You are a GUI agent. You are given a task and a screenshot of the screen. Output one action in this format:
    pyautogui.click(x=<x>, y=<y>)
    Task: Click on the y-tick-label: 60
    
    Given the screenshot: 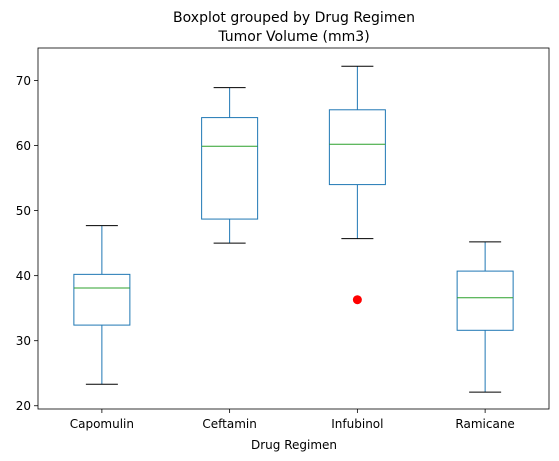 What is the action you would take?
    pyautogui.click(x=23, y=146)
    